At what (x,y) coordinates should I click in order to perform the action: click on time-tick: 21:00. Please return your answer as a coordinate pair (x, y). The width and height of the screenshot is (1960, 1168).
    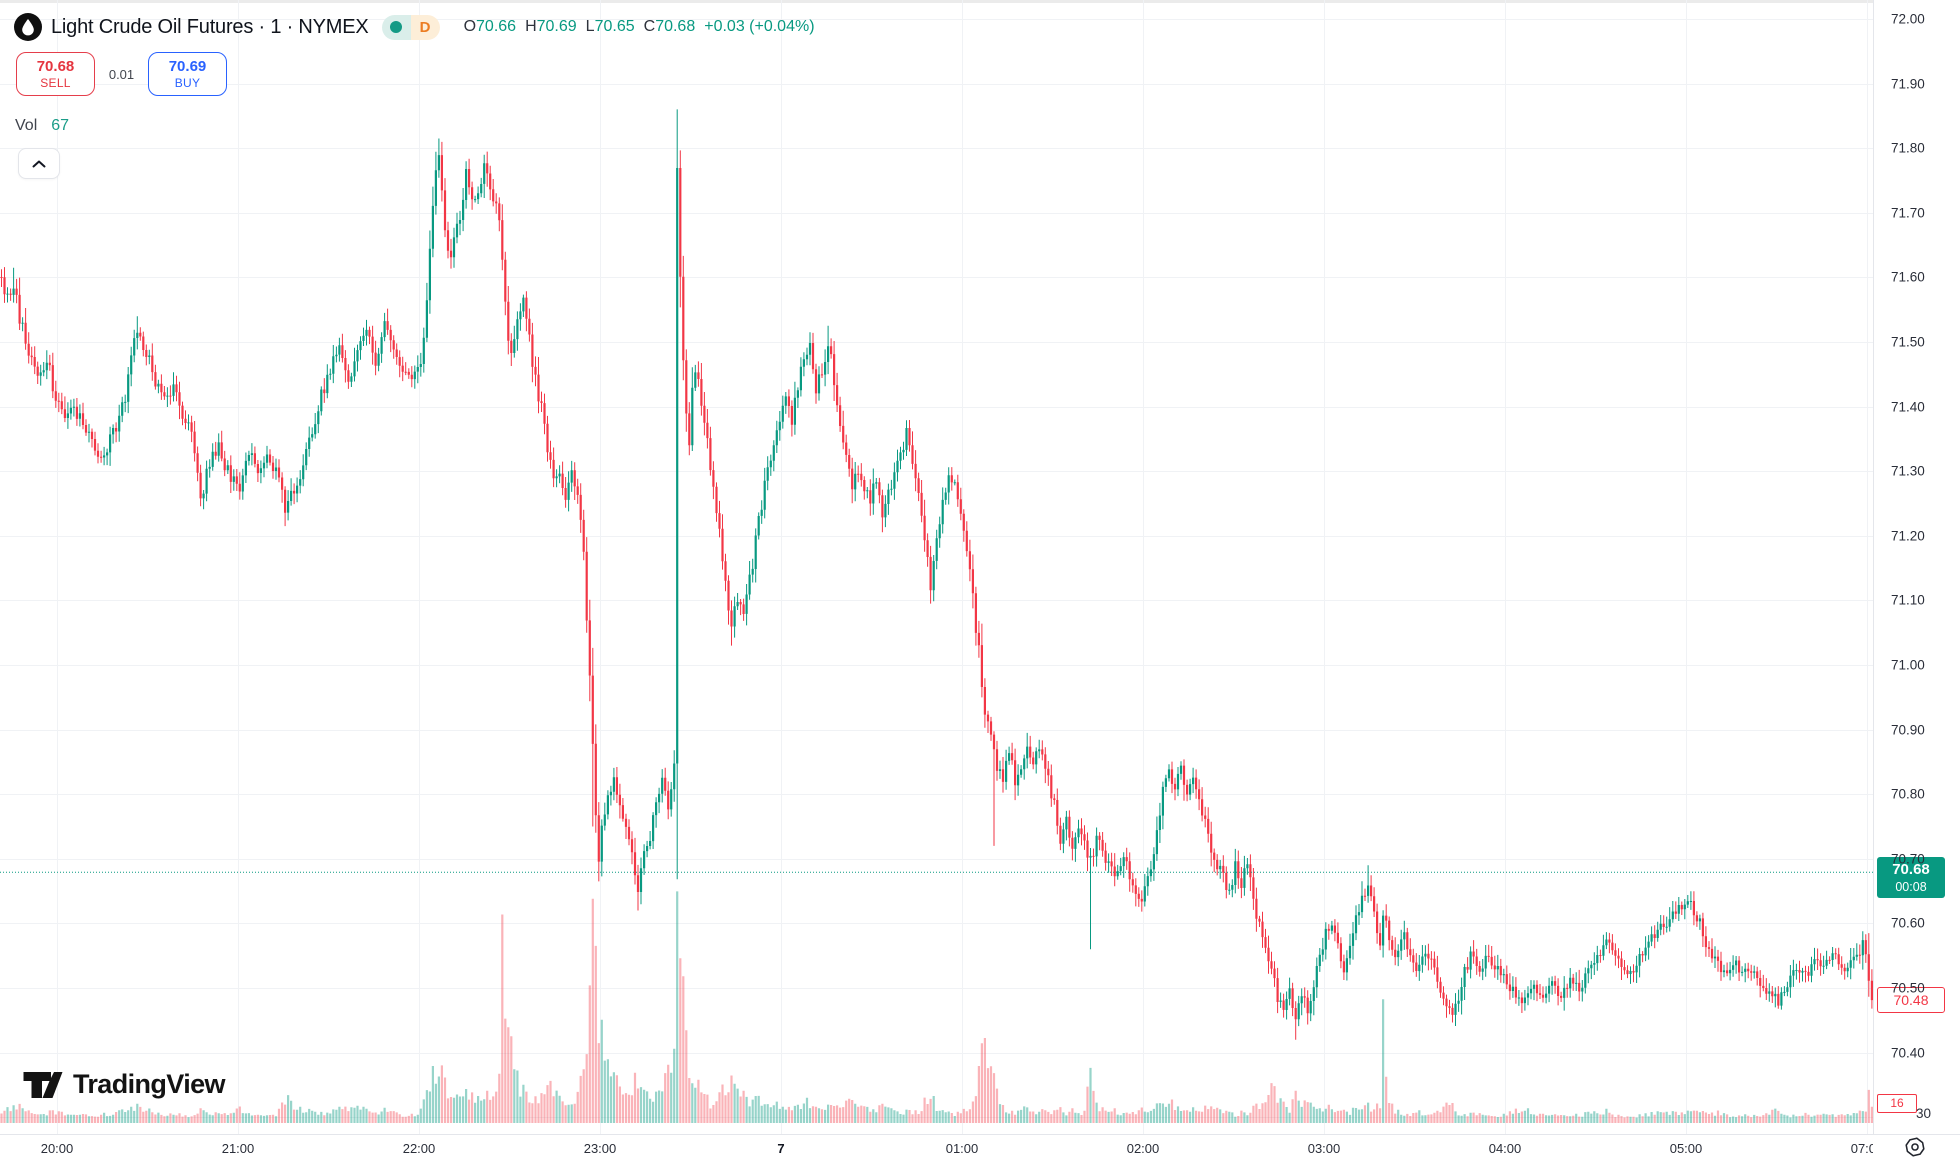
    Looking at the image, I should click on (238, 1148).